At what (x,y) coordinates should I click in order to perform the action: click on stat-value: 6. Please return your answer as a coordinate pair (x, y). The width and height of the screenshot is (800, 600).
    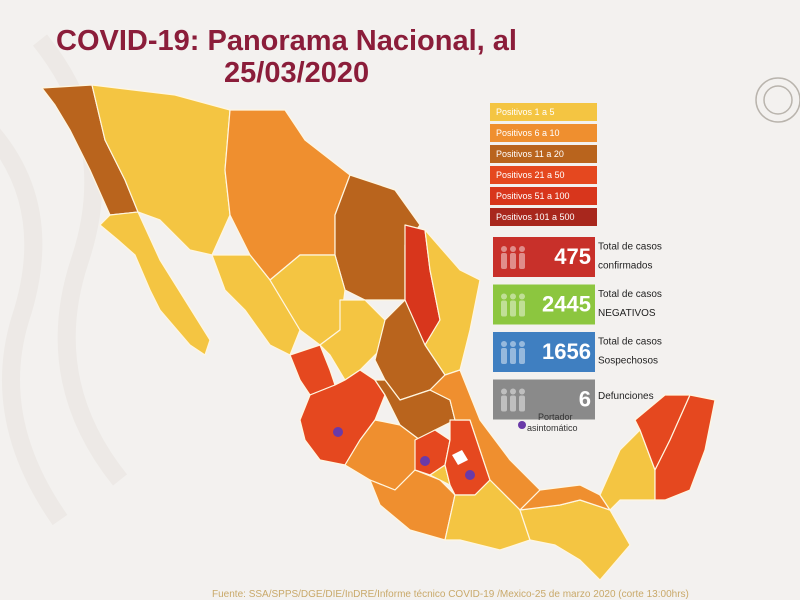
    Looking at the image, I should click on (585, 398).